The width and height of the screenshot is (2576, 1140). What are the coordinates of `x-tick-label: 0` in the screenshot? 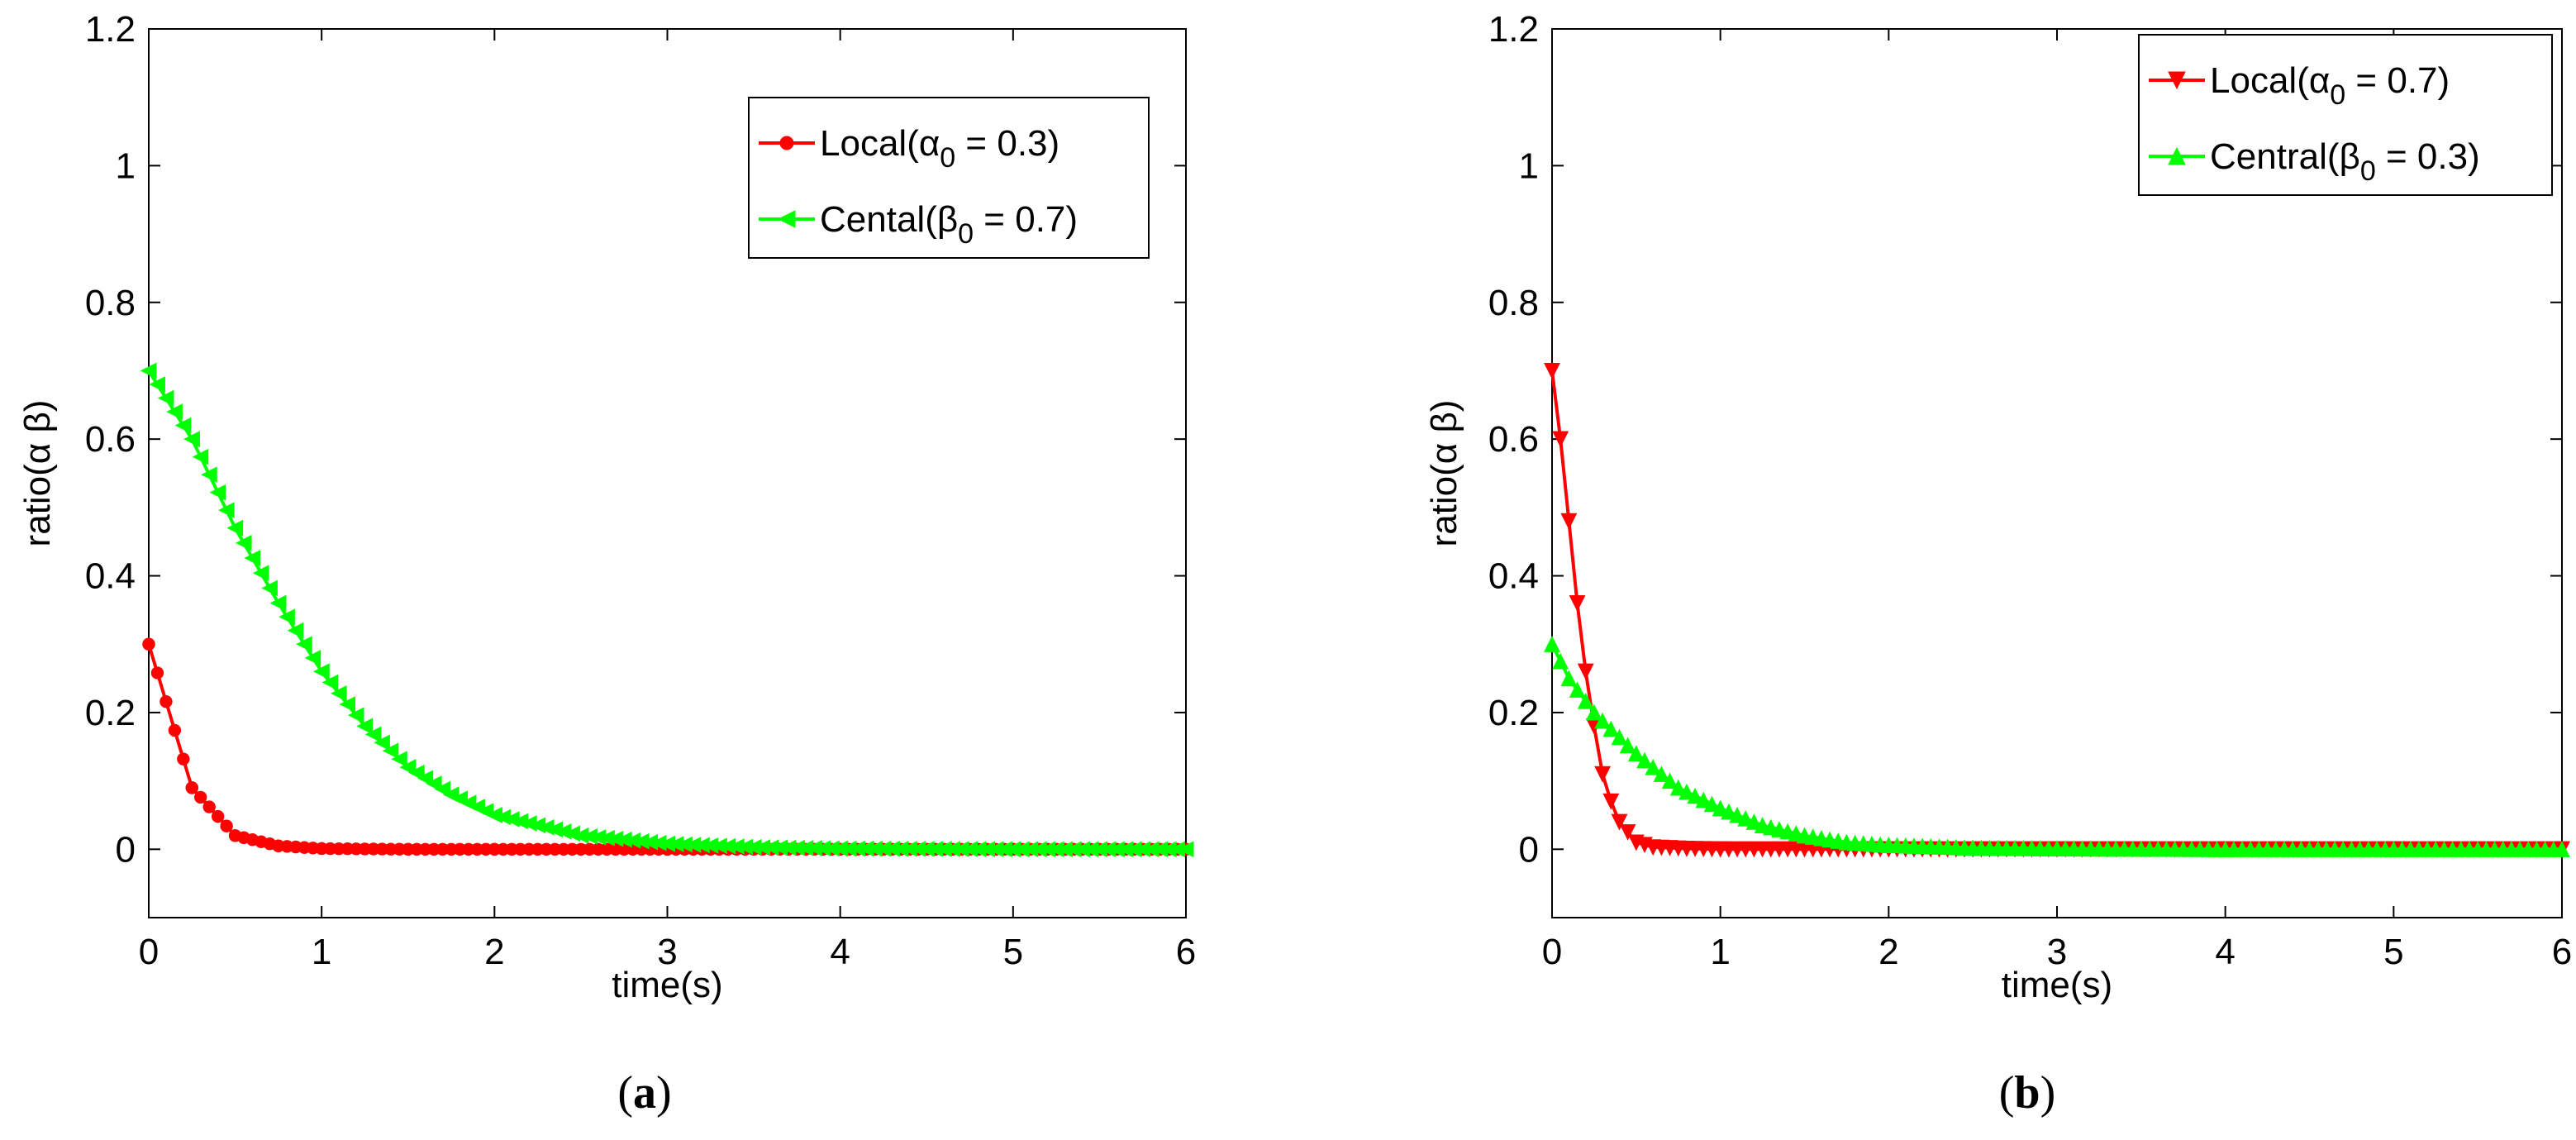 It's located at (1552, 952).